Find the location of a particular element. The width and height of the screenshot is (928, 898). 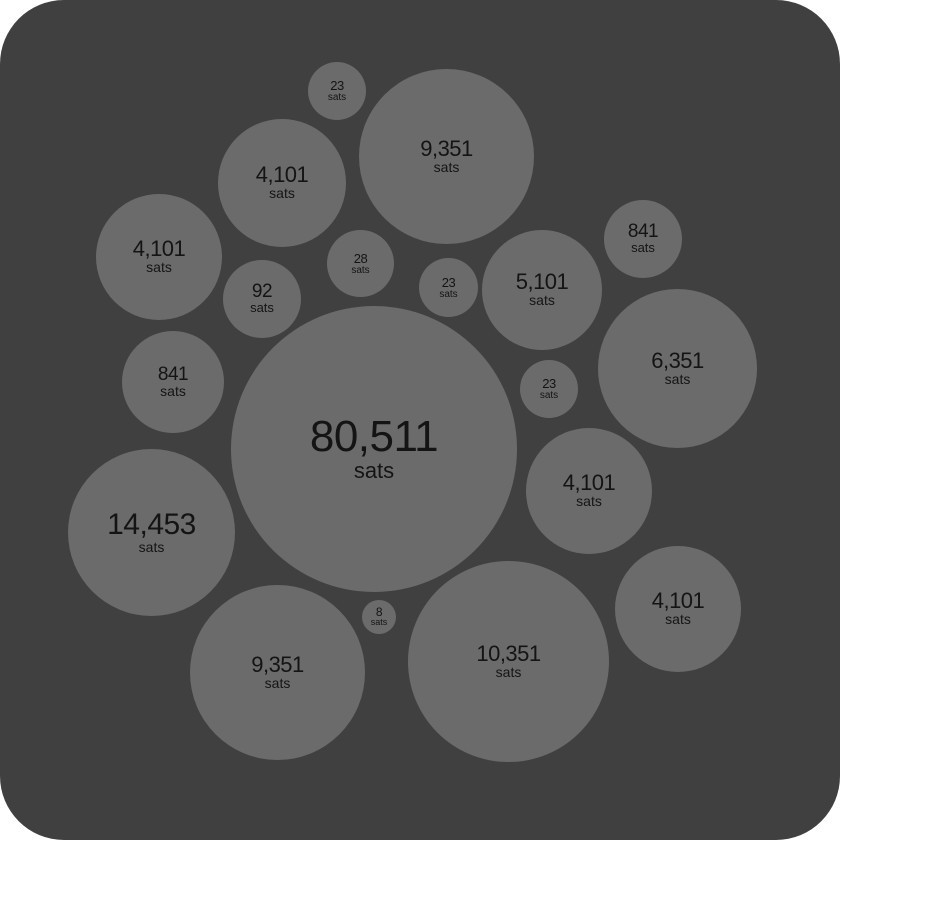

bubble-4101-left: 4,101 sats is located at coordinates (159, 257).